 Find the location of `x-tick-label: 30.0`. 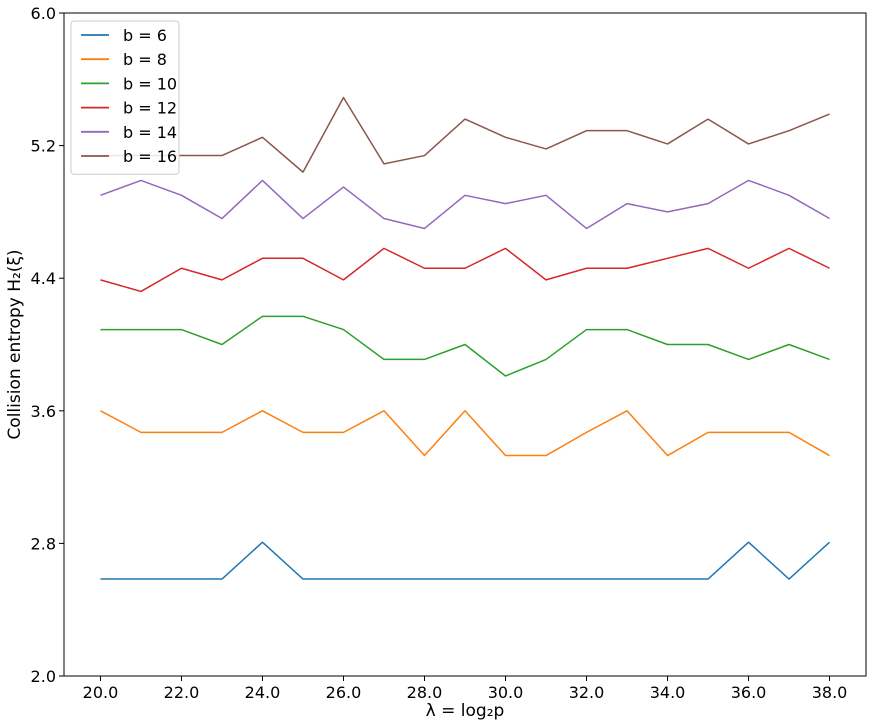

x-tick-label: 30.0 is located at coordinates (506, 692).